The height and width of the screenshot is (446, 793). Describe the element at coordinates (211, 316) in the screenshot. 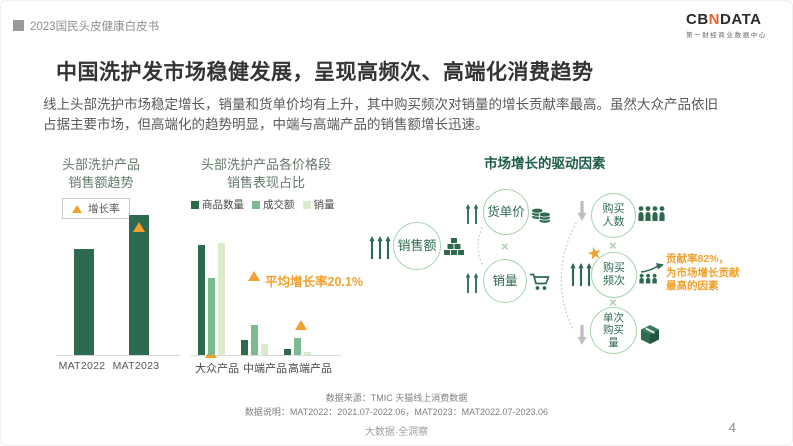

I see `bar-大众产品-成交额` at that location.